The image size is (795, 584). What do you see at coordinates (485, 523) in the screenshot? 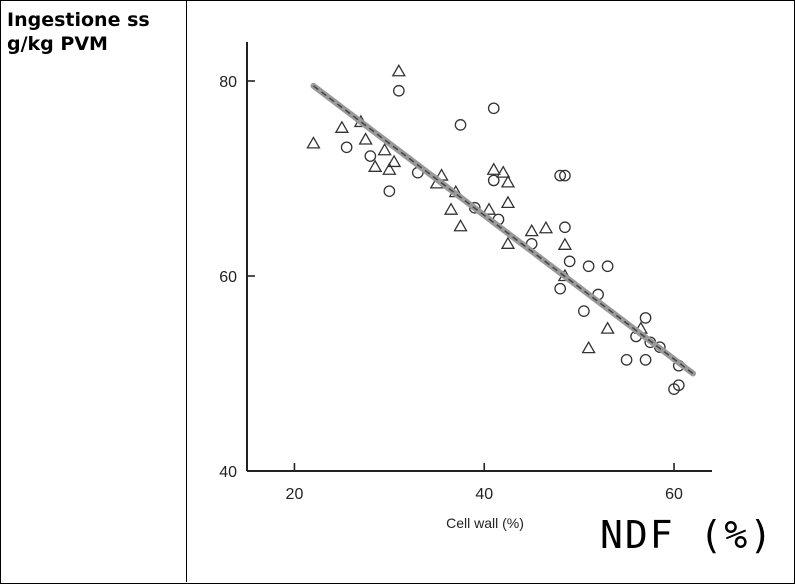
I see `x-axis-label: Cell wall (%)` at bounding box center [485, 523].